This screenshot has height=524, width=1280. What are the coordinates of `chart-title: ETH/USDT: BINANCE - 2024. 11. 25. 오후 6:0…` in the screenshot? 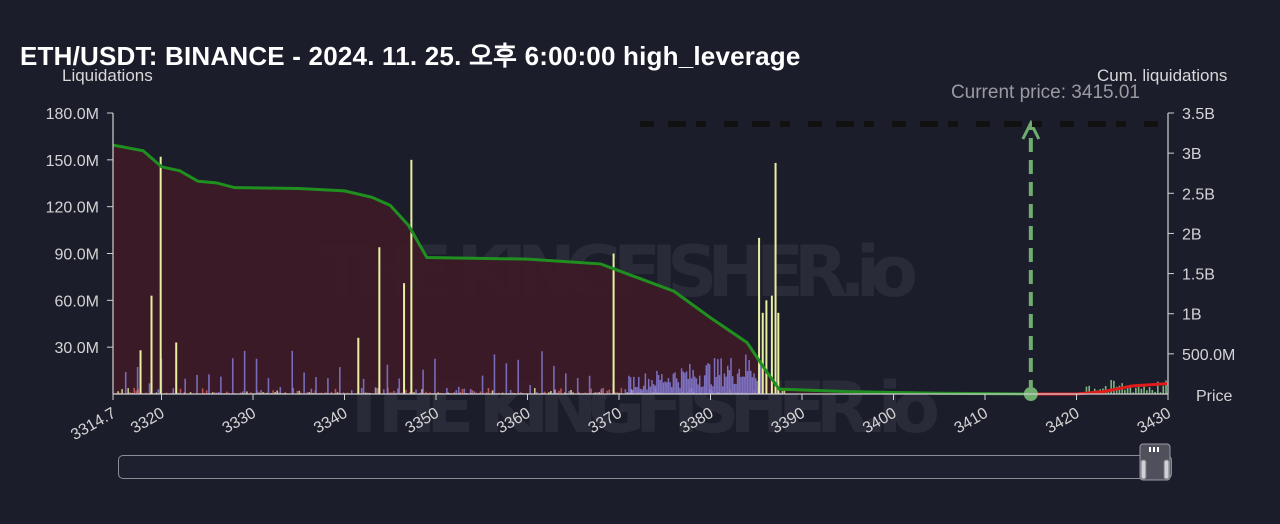 It's located at (410, 56).